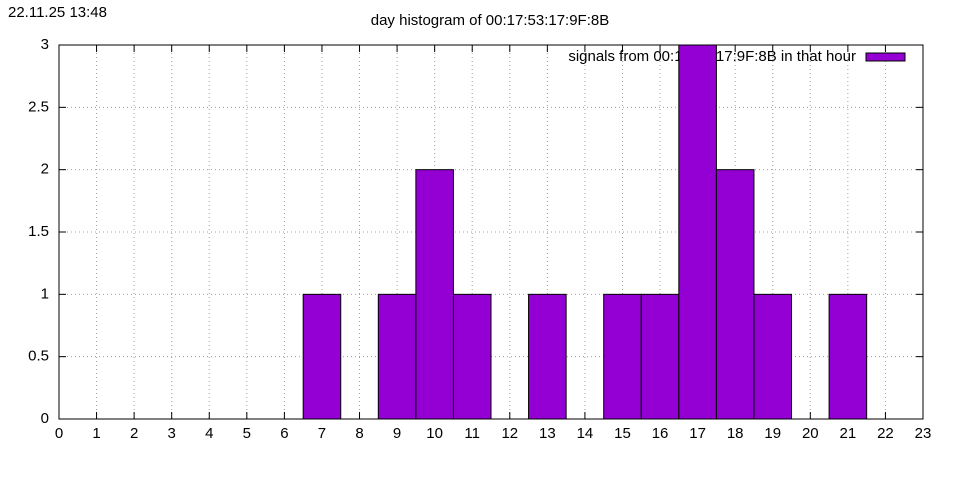 The height and width of the screenshot is (480, 960). Describe the element at coordinates (923, 433) in the screenshot. I see `x-tick-label: 23` at that location.